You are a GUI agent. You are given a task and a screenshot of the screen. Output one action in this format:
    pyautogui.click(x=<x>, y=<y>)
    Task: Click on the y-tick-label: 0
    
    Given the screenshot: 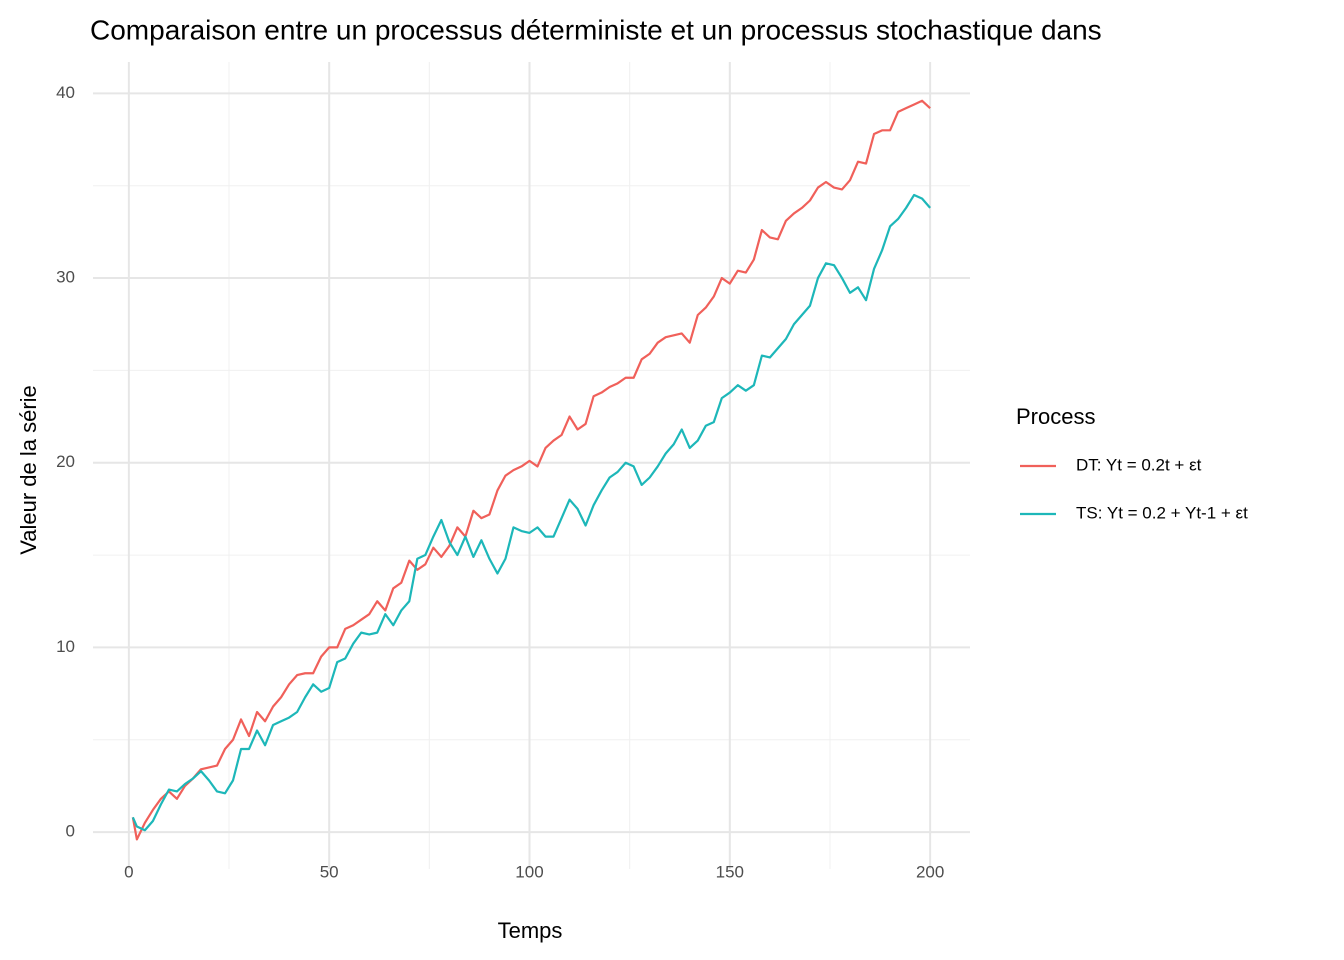 What is the action you would take?
    pyautogui.click(x=70, y=831)
    